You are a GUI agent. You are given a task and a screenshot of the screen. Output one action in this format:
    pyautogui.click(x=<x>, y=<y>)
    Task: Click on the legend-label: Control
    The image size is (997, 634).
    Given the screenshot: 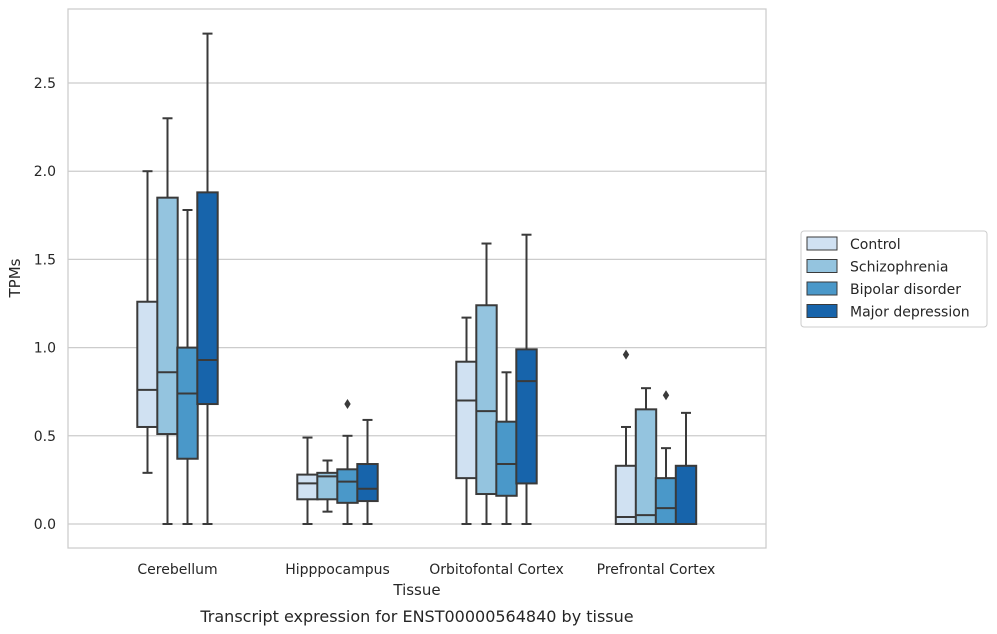 What is the action you would take?
    pyautogui.click(x=875, y=245)
    